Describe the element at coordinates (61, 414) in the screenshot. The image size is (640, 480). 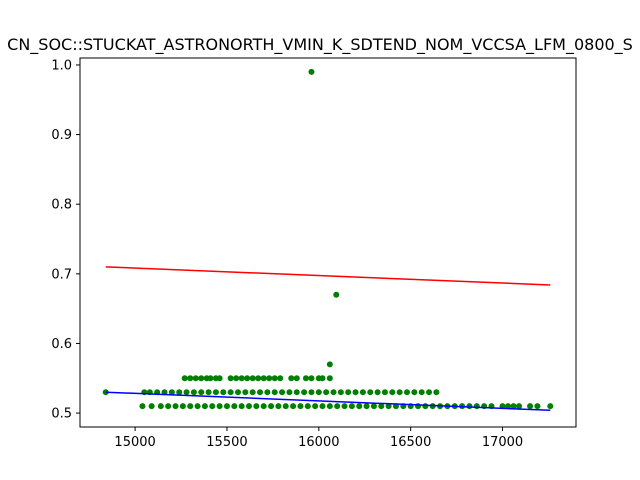
I see `y-tick-label: 0.5` at that location.